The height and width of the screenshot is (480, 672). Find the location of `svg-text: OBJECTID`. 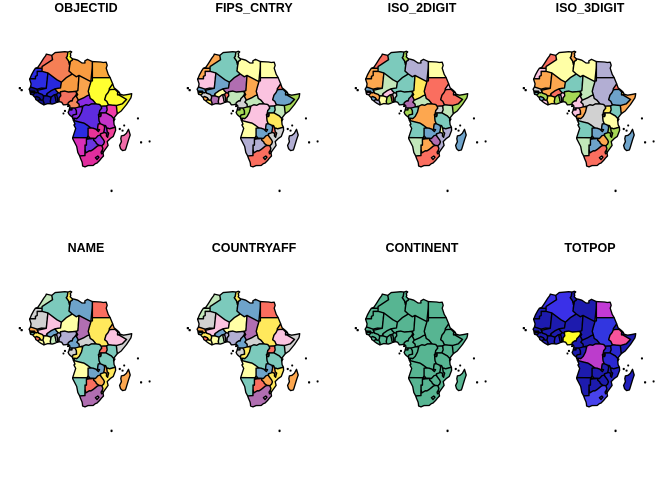

svg-text: OBJECTID is located at coordinates (85, 8).